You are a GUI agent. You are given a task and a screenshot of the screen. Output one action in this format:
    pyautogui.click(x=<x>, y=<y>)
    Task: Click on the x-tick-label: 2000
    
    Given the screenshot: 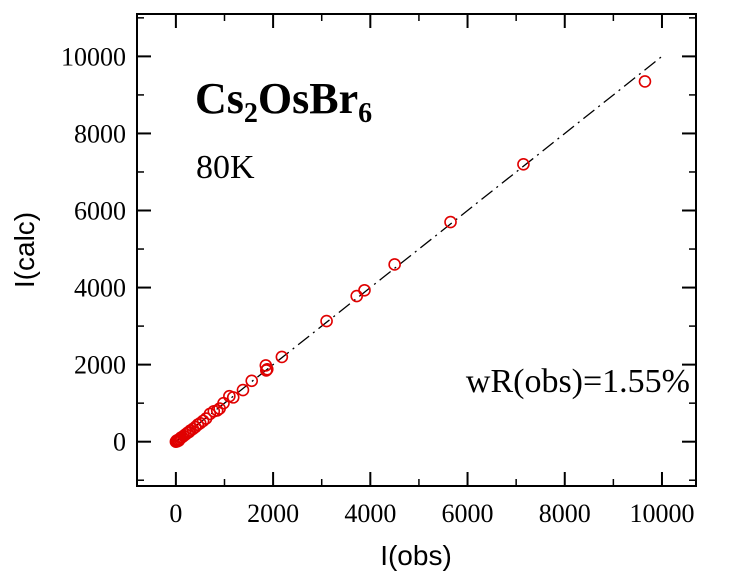 What is the action you would take?
    pyautogui.click(x=273, y=513)
    